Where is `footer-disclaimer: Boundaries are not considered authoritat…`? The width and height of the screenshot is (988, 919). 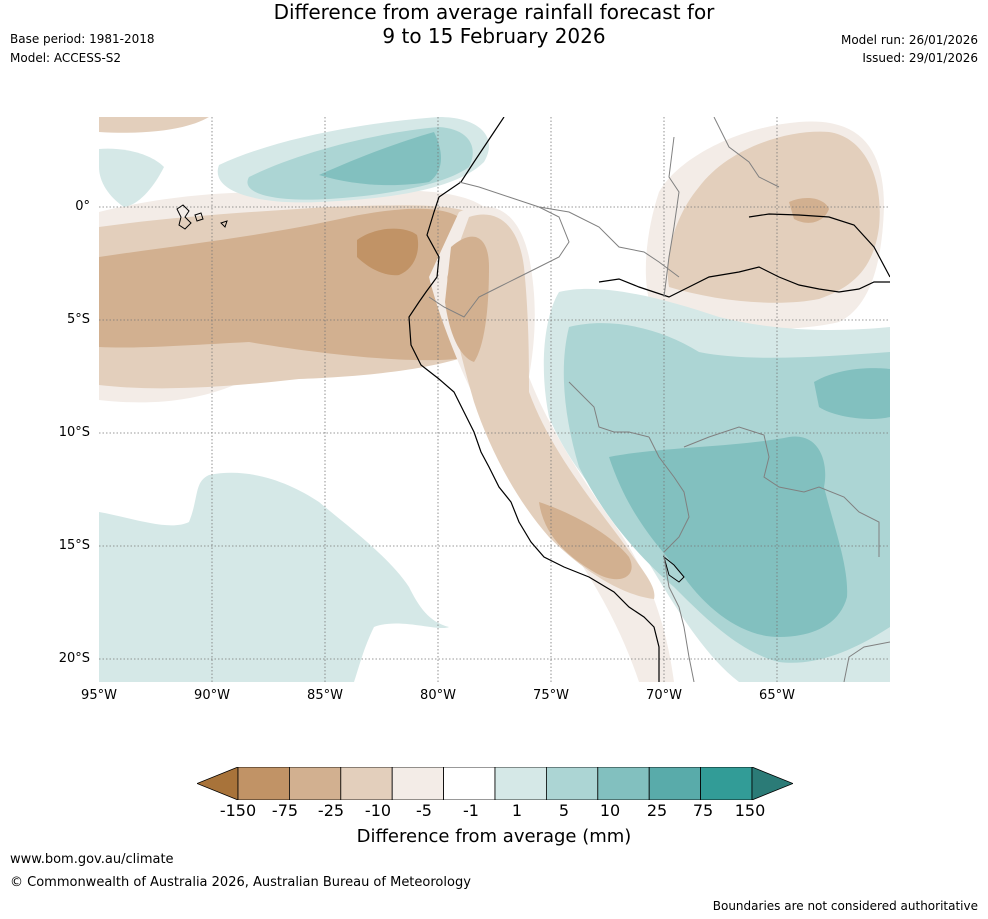 footer-disclaimer: Boundaries are not considered authoritat… is located at coordinates (845, 906).